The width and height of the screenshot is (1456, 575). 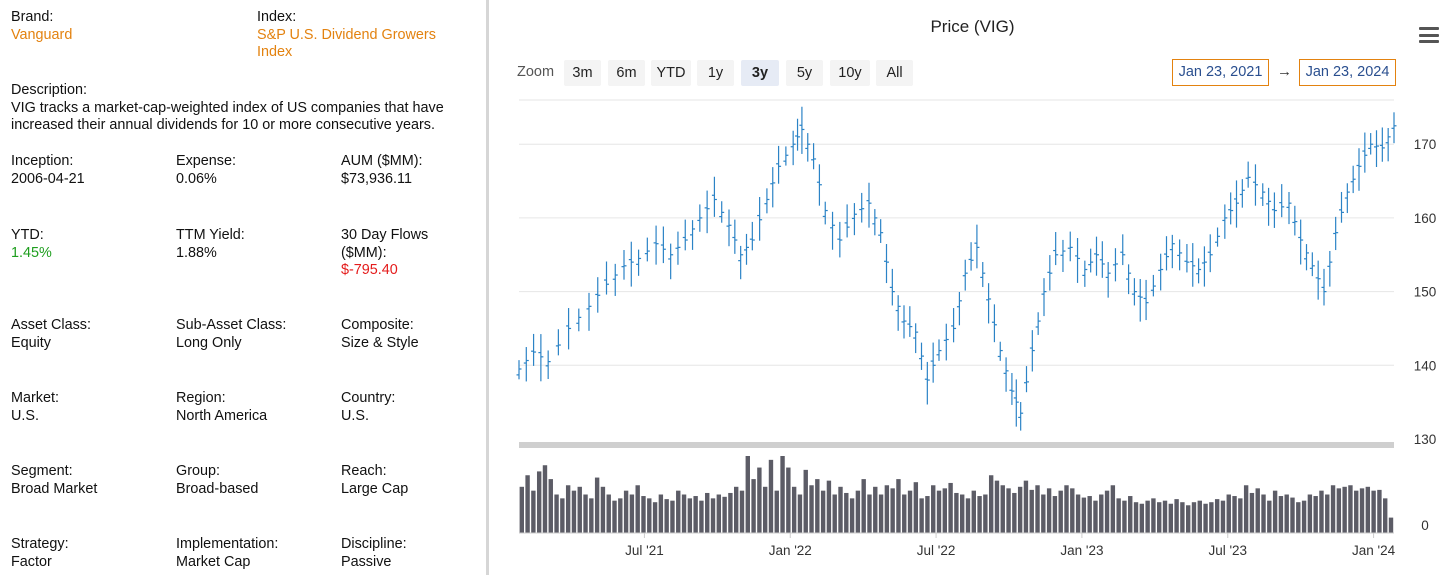 I want to click on brand-field: Brand: Vanguard, so click(x=41, y=26).